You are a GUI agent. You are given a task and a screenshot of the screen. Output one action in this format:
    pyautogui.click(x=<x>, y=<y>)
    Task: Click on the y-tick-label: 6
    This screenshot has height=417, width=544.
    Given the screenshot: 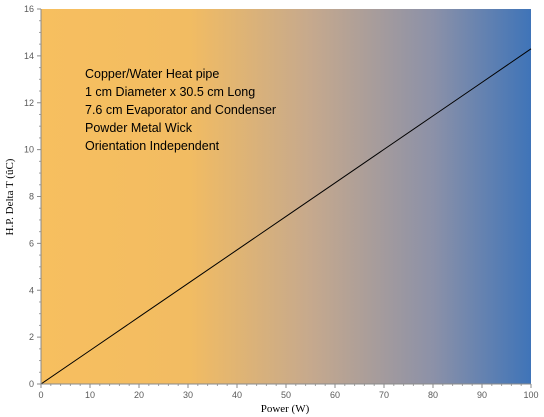 What is the action you would take?
    pyautogui.click(x=31, y=243)
    